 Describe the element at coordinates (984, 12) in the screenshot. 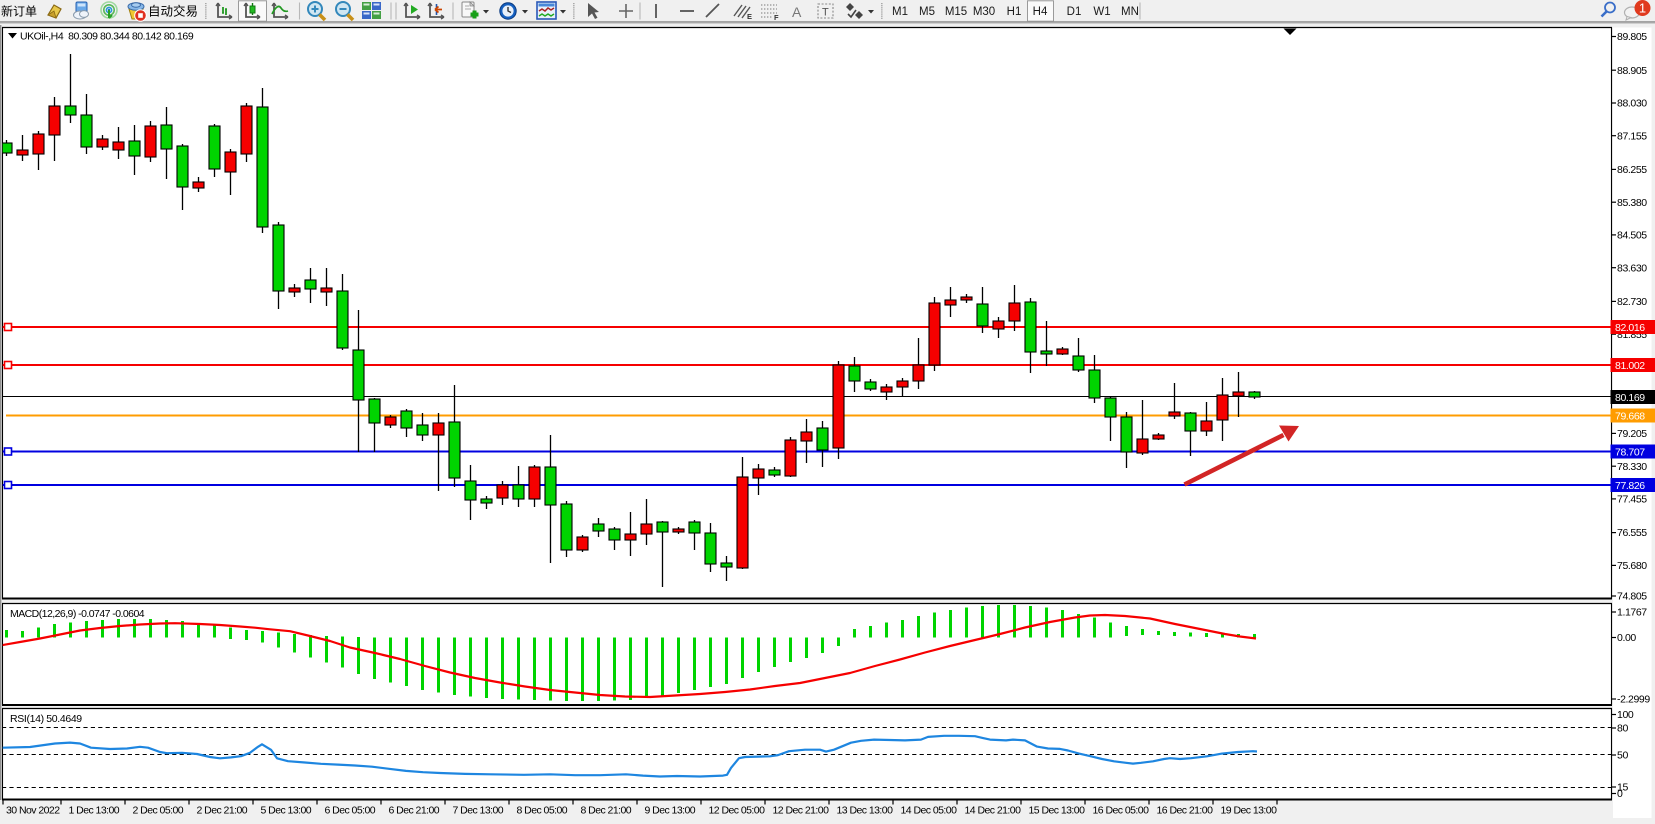

I see `svg-text: M30` at that location.